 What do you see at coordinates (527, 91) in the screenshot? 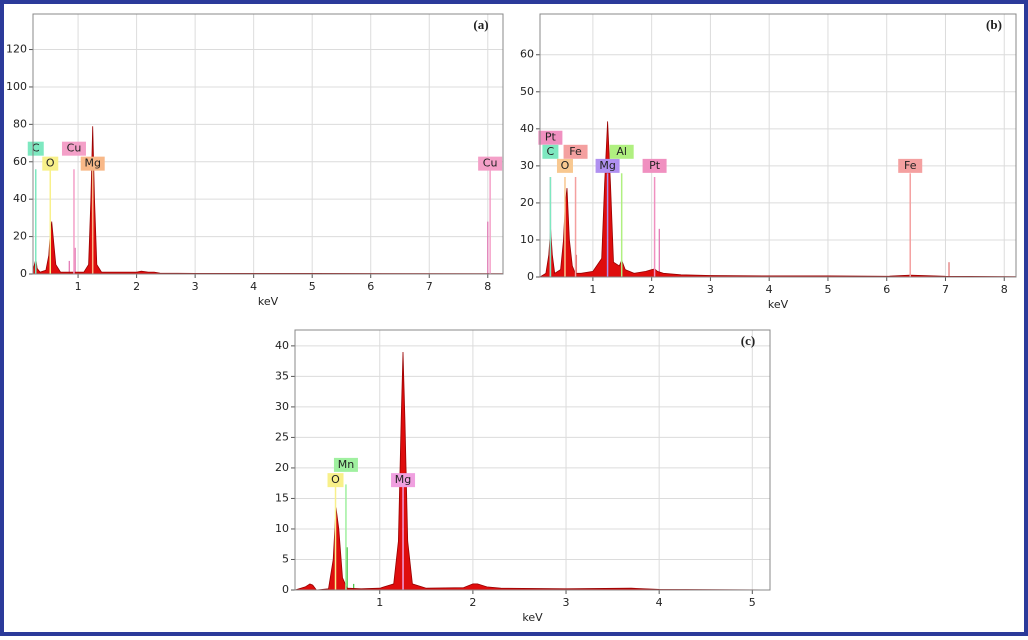
I see `y-tick-label: 50` at bounding box center [527, 91].